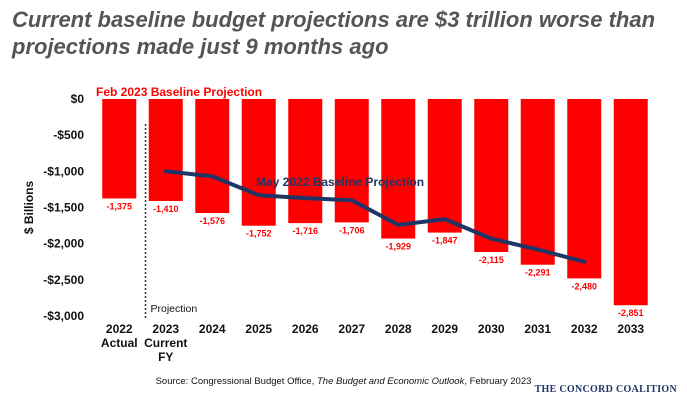 Image resolution: width=687 pixels, height=401 pixels. What do you see at coordinates (398, 247) in the screenshot?
I see `bar-data-label: -1,929` at bounding box center [398, 247].